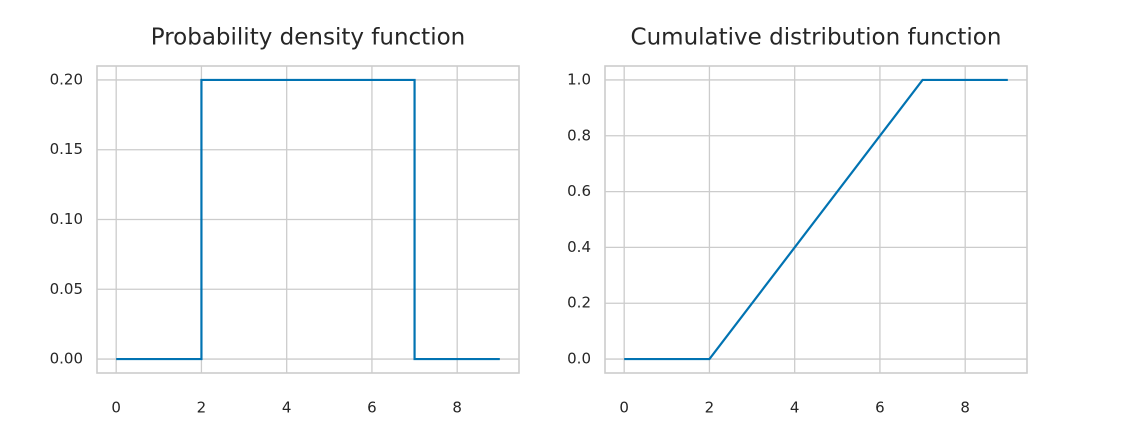 This screenshot has width=1148, height=441. Describe the element at coordinates (816, 38) in the screenshot. I see `chart-title: Cumulative distribution function` at that location.